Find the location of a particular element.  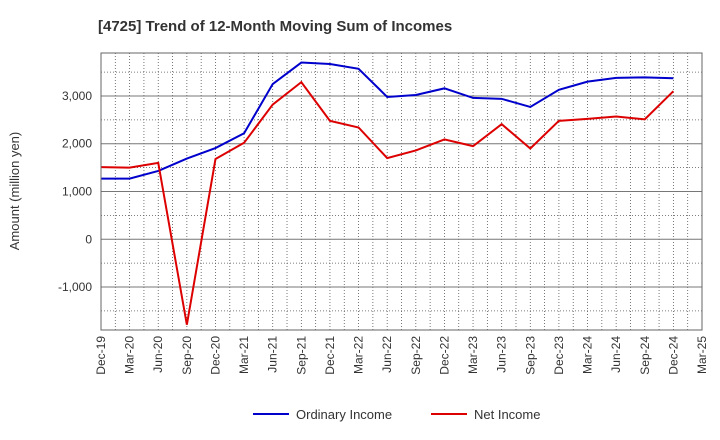

x-tick-label: Jun-21 is located at coordinates (273, 354).